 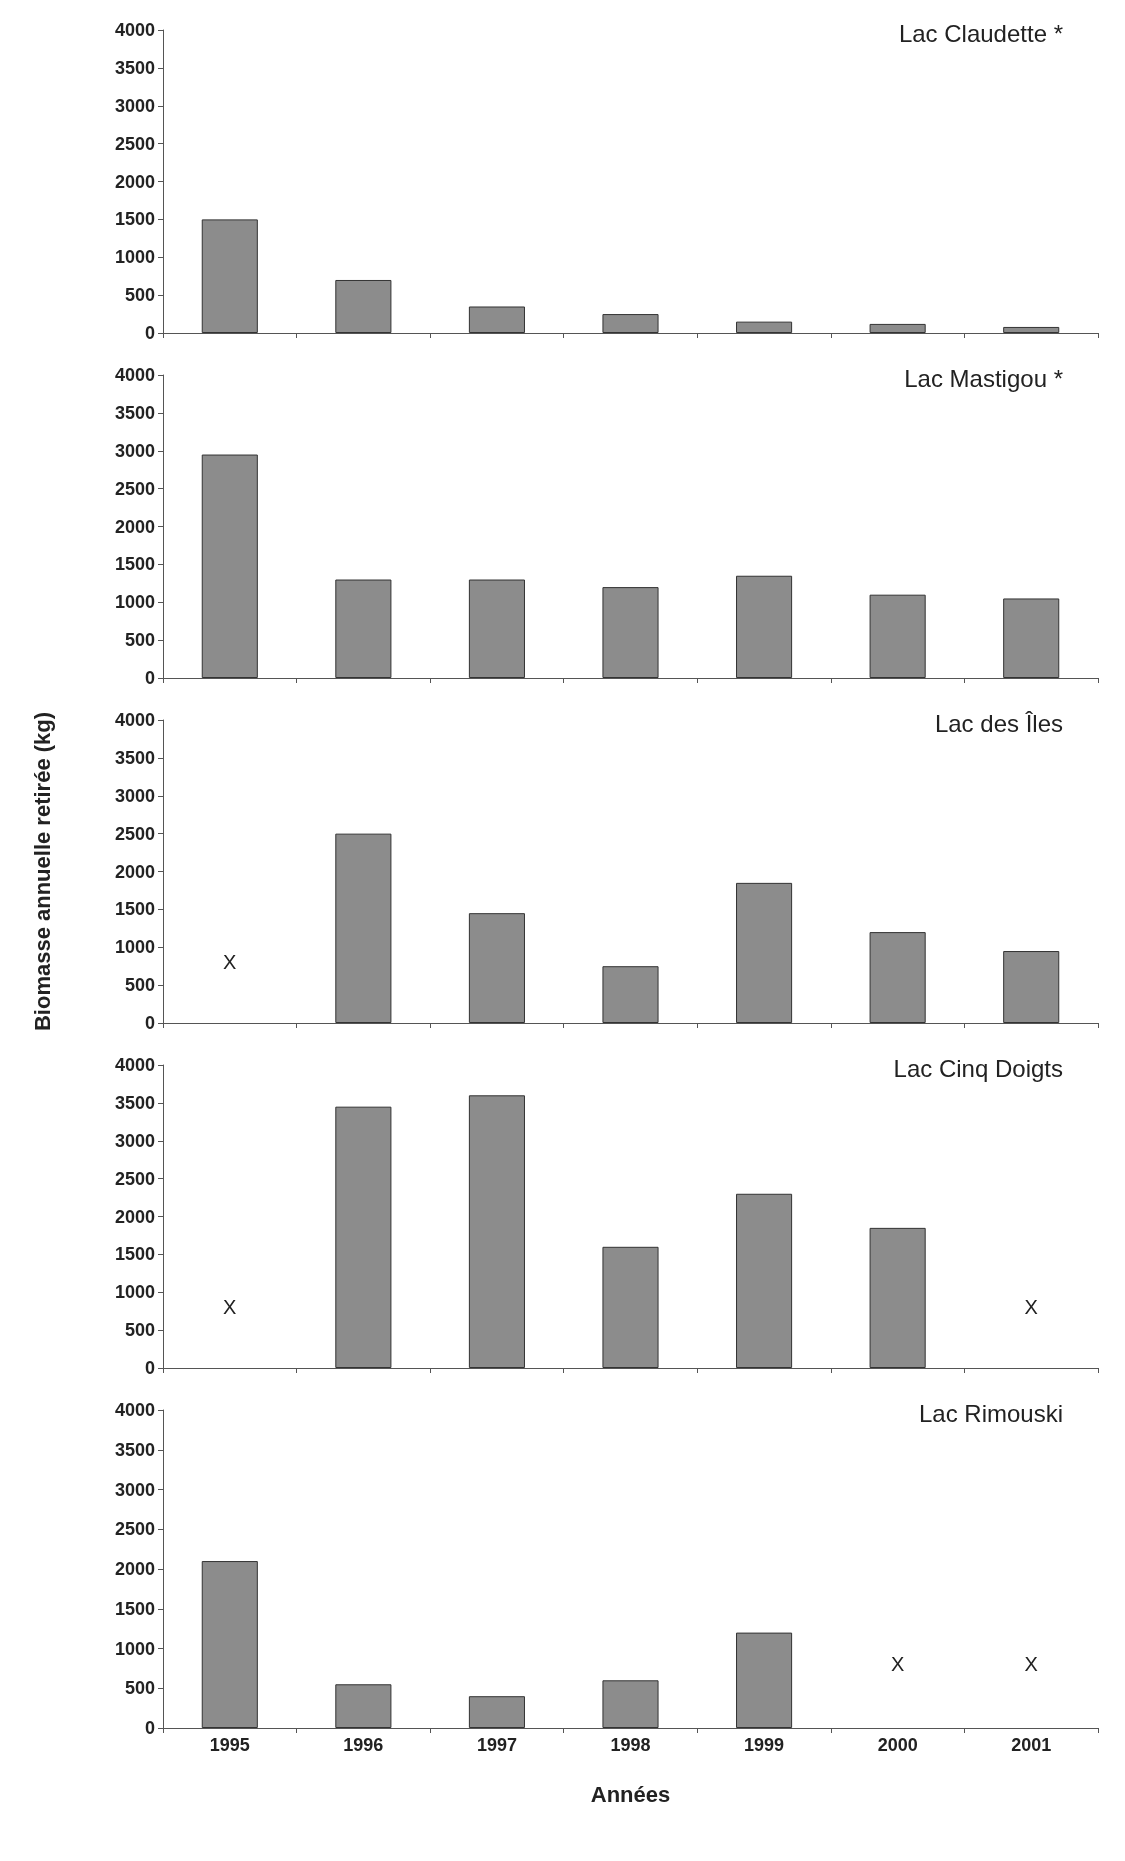 I want to click on chart-title: Lac des Îles, so click(x=998, y=723).